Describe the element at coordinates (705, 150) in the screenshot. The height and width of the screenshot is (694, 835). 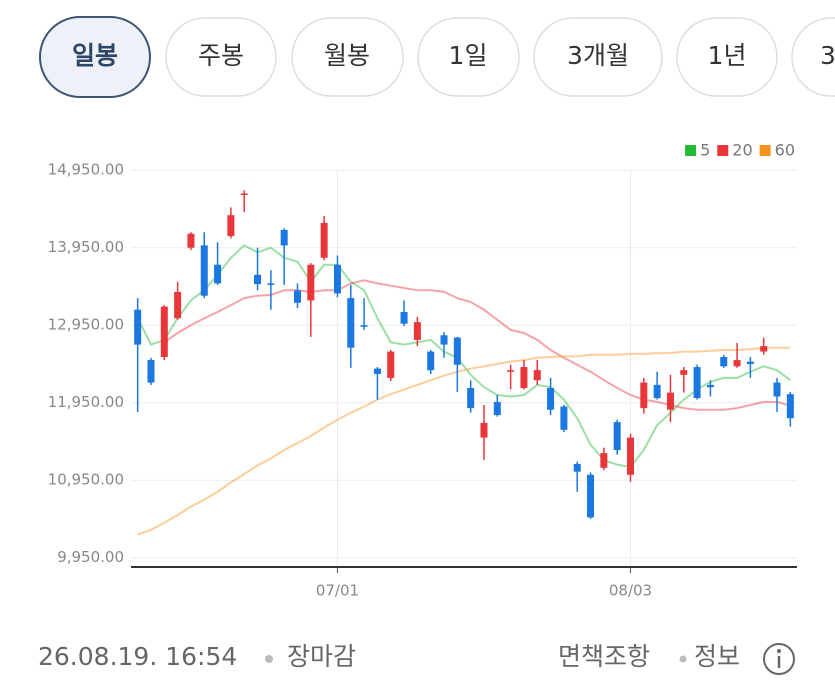
I see `legend-label: 5` at that location.